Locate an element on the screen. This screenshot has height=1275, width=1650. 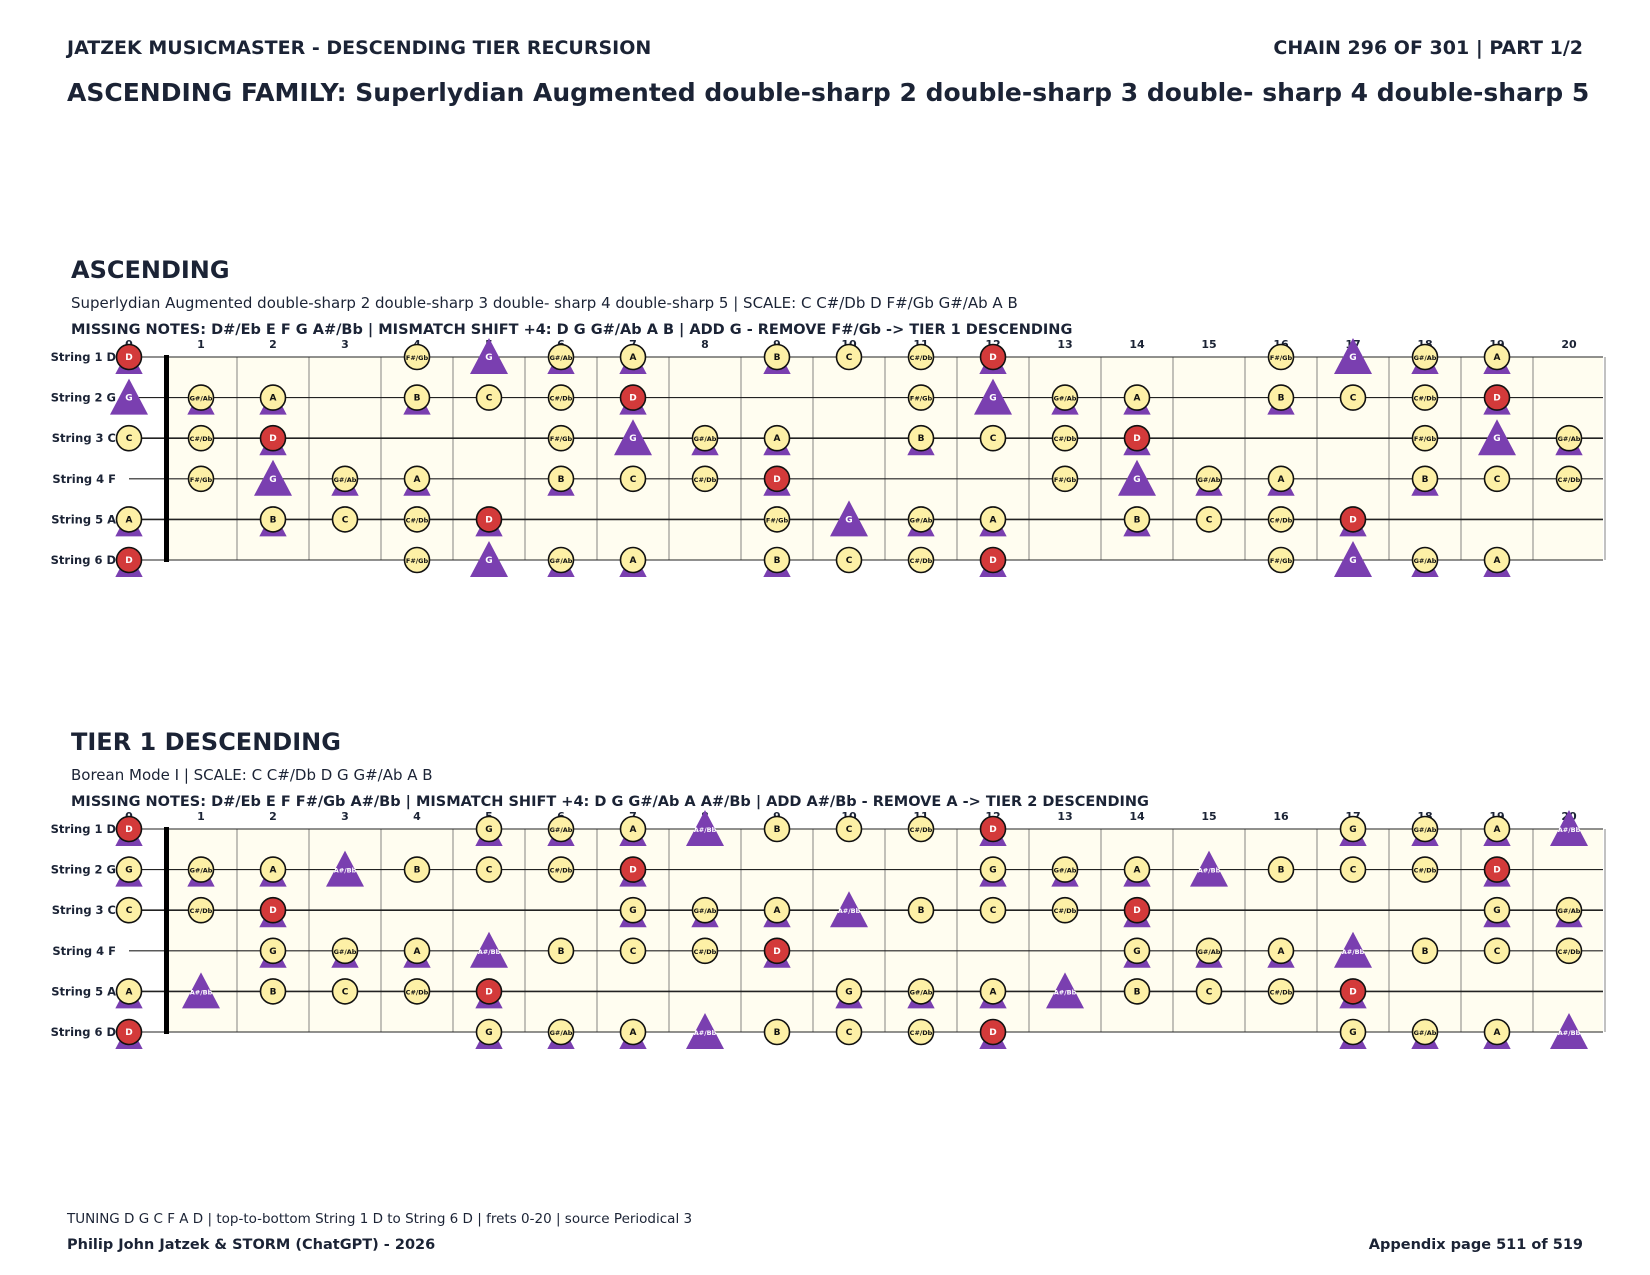
string-label: String 3 C is located at coordinates (84, 438).